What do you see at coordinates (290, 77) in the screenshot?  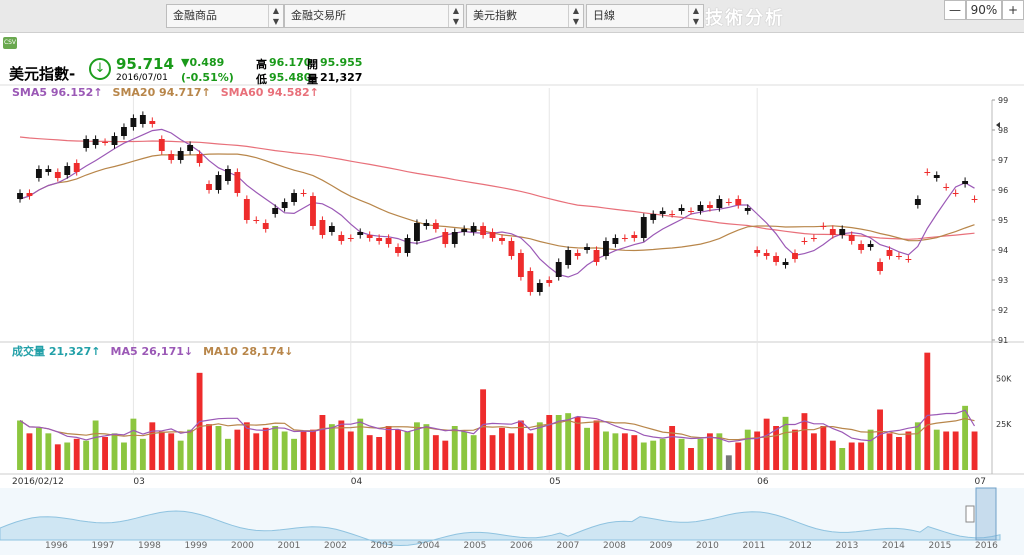 I see `low-value: 95.480` at bounding box center [290, 77].